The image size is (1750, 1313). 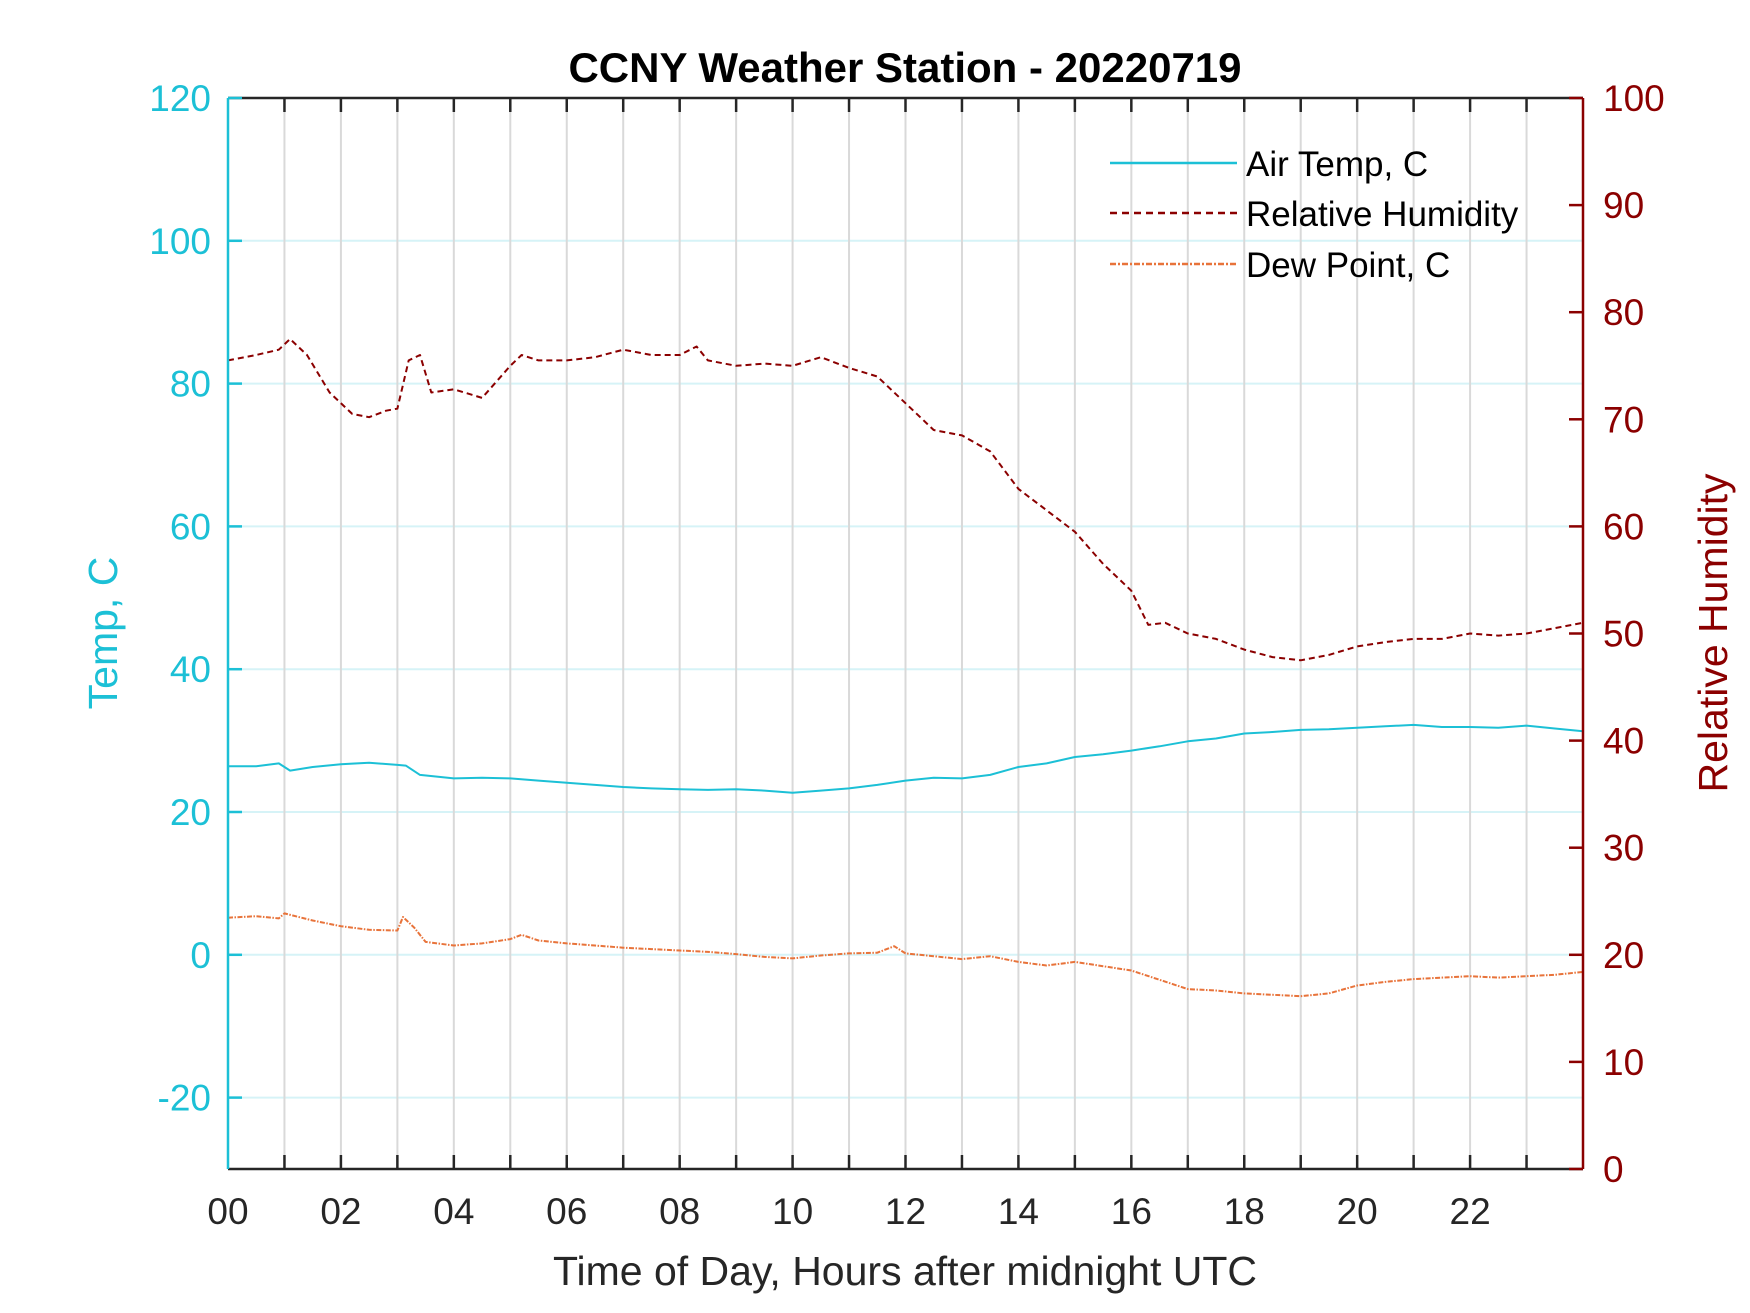 I want to click on y-axis-label-right: Relative Humidity, so click(x=1713, y=632).